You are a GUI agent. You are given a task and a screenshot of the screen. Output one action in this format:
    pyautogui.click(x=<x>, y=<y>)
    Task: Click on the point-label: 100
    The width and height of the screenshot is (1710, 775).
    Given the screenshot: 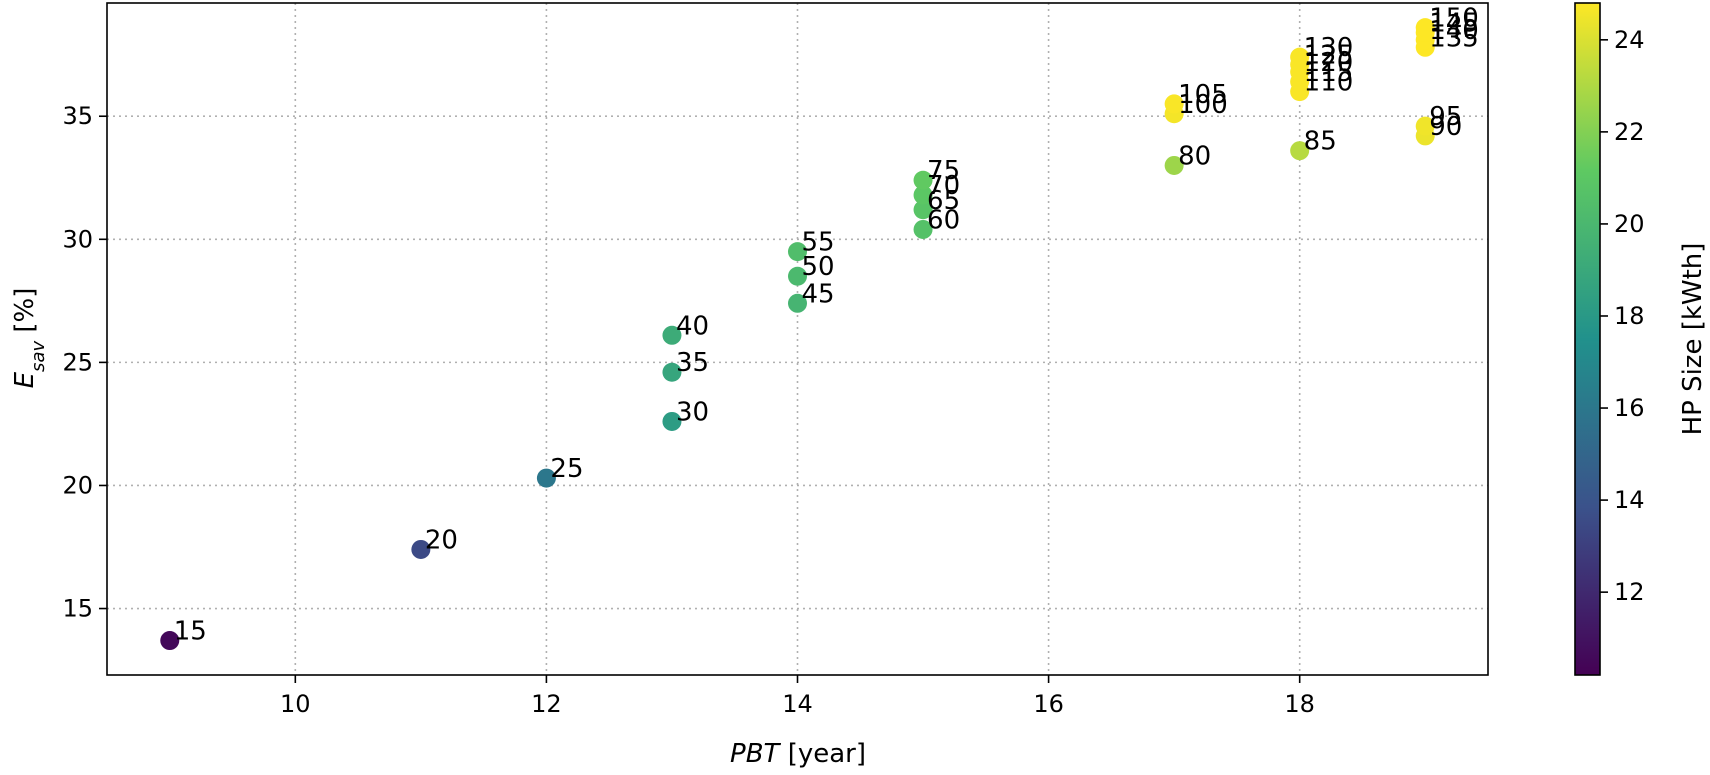 What is the action you would take?
    pyautogui.click(x=1203, y=105)
    